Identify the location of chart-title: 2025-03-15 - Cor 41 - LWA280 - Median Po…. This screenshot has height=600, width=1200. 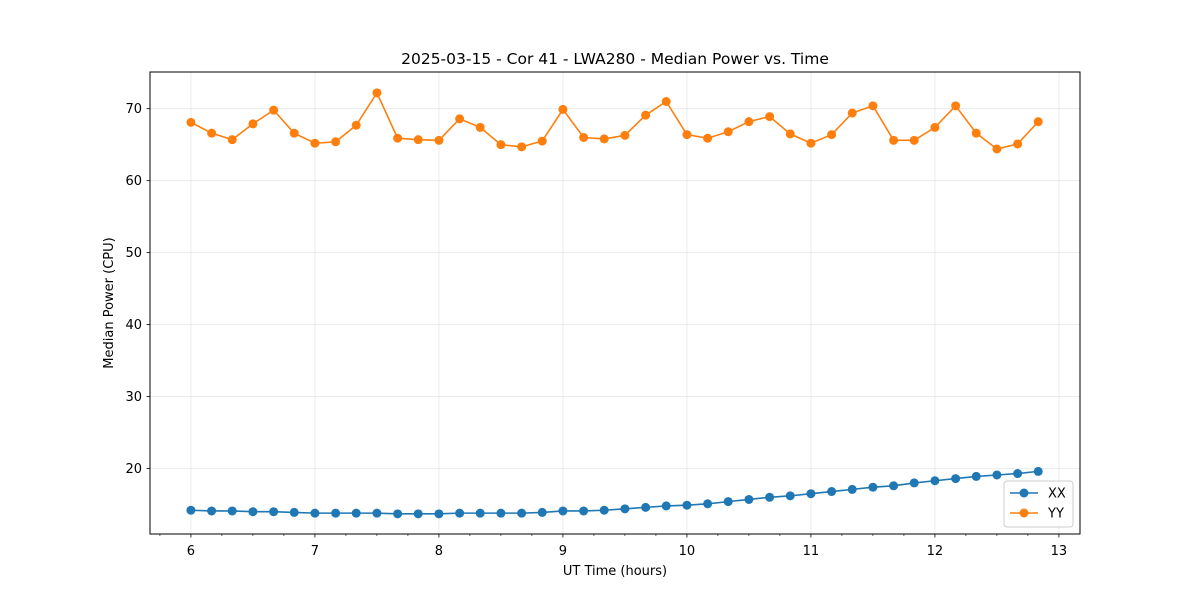
(615, 59).